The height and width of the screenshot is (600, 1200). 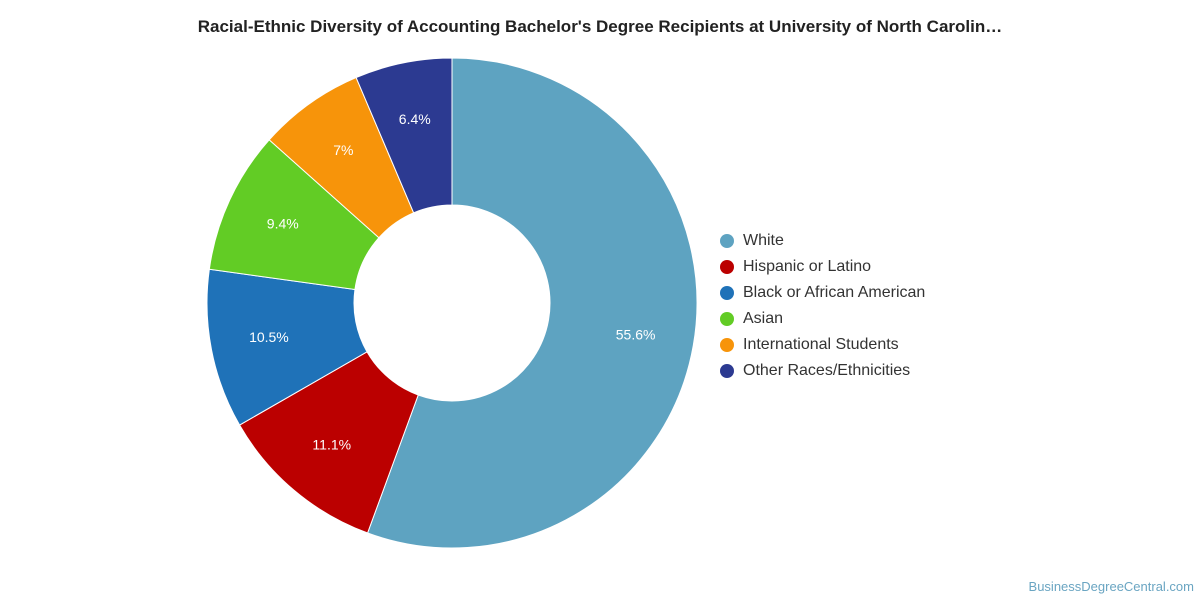 I want to click on legend-item: International Students, so click(x=822, y=345).